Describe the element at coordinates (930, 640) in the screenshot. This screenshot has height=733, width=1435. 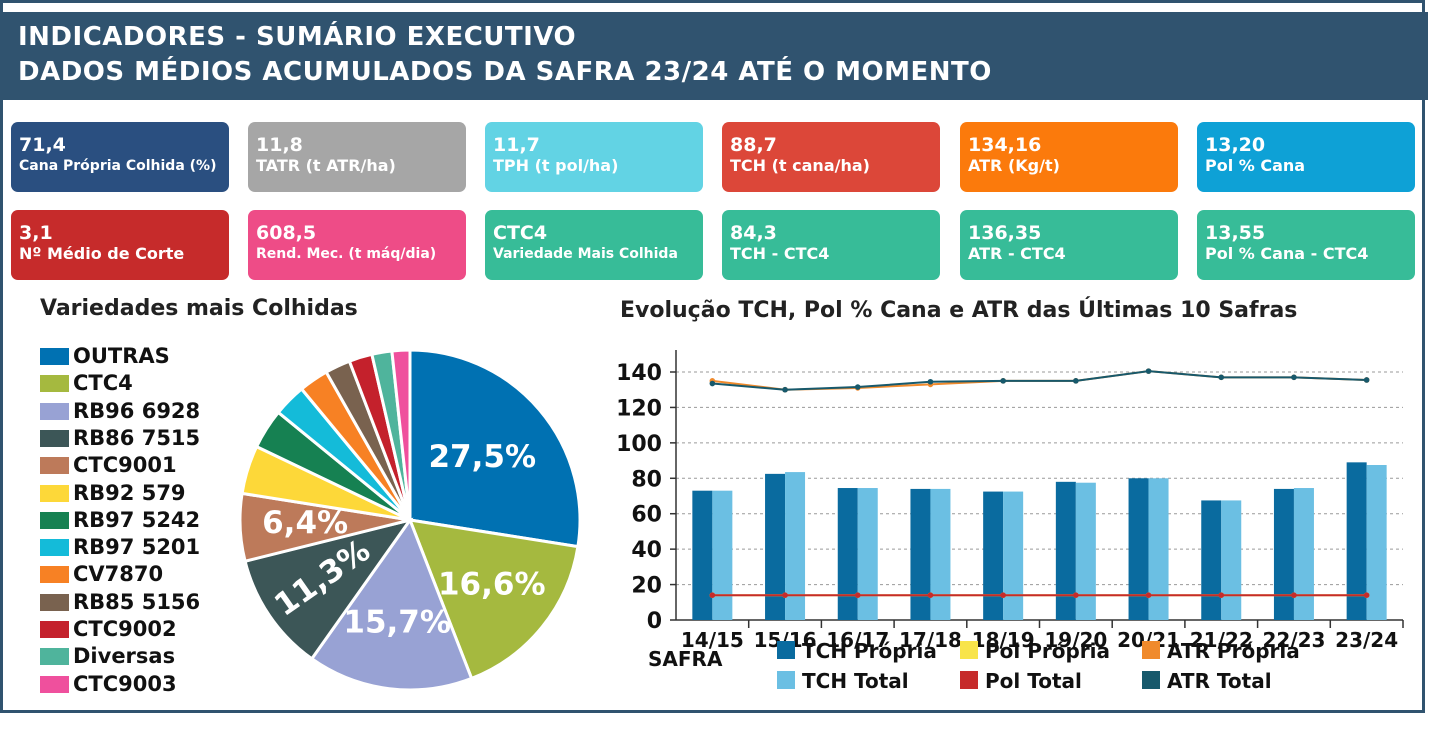
I see `x-tick-label: 17/18` at that location.